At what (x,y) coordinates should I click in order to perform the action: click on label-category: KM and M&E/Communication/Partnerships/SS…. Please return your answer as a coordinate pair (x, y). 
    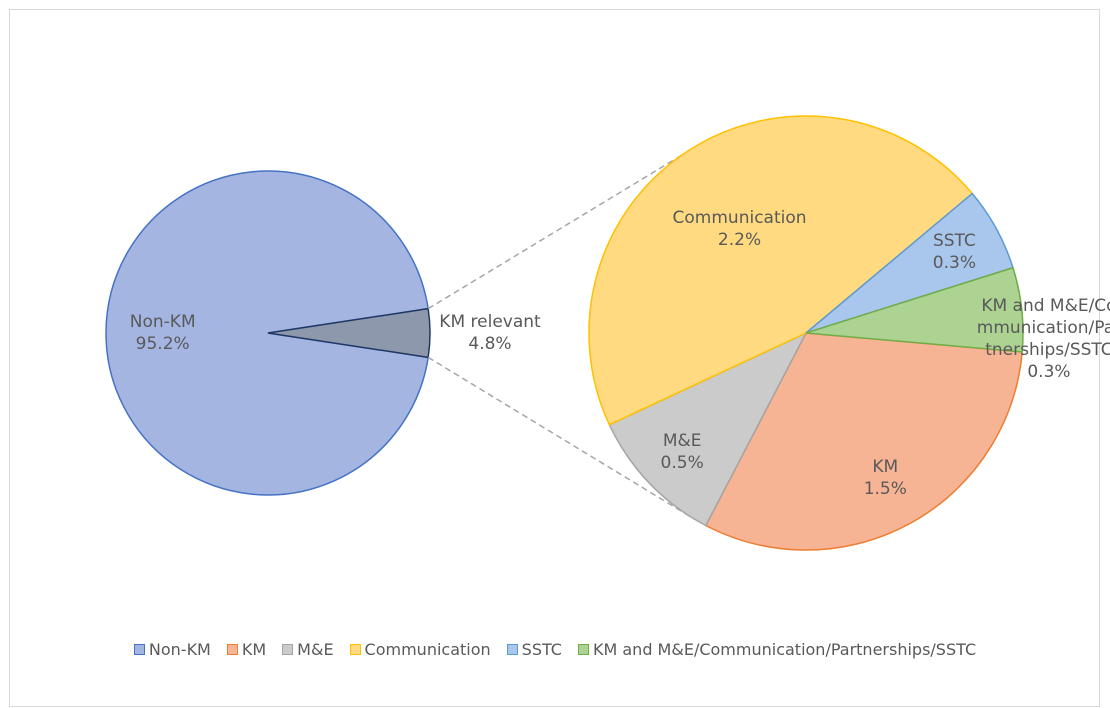
    Looking at the image, I should click on (1043, 328).